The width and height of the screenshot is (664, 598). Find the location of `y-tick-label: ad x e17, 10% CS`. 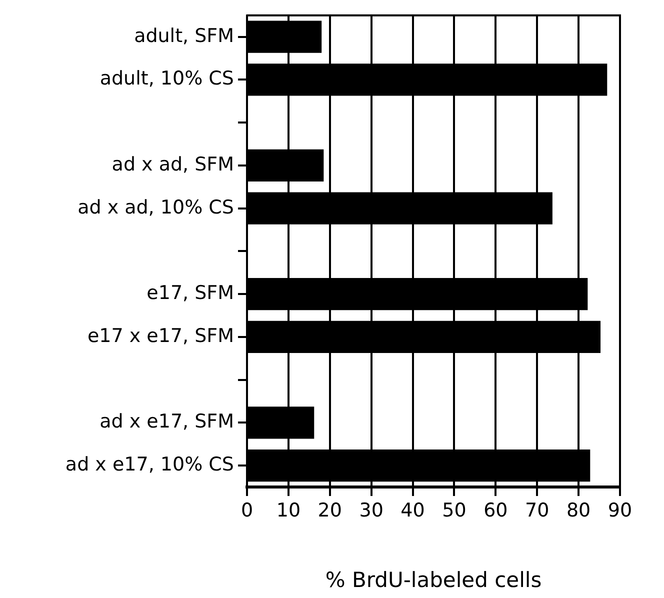

y-tick-label: ad x e17, 10% CS is located at coordinates (149, 465).